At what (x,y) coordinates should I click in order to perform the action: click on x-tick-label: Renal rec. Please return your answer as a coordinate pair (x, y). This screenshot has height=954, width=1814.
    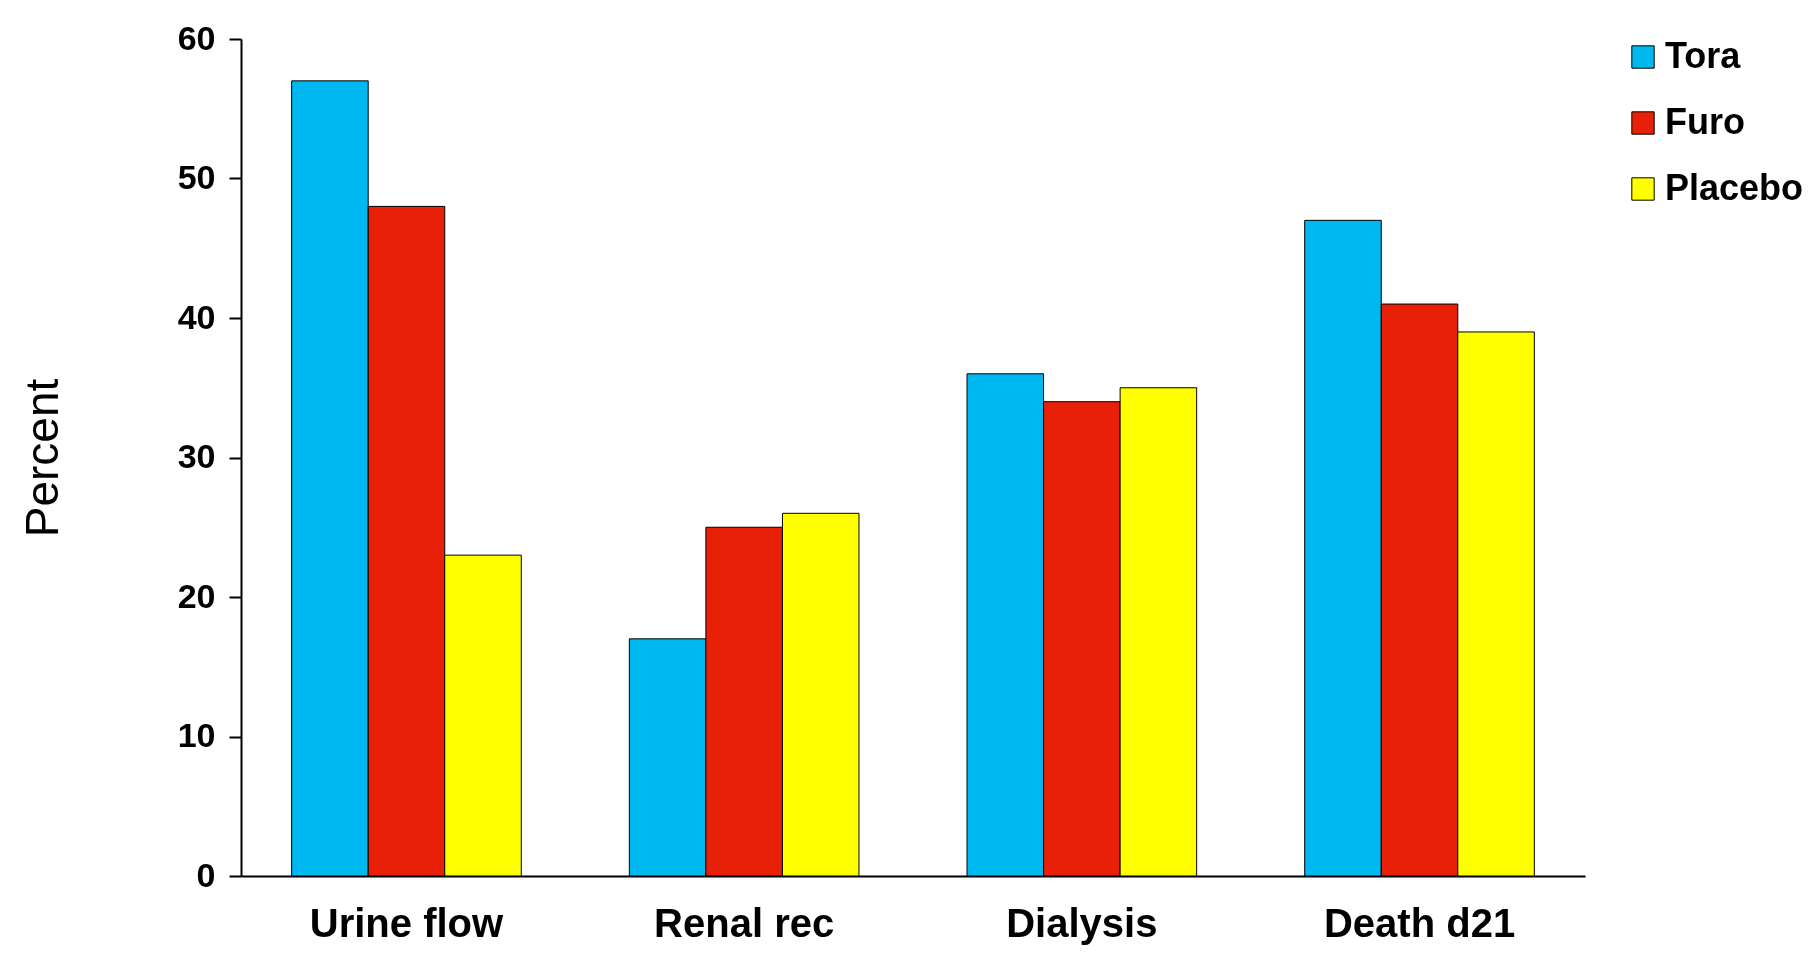
    Looking at the image, I should click on (744, 922).